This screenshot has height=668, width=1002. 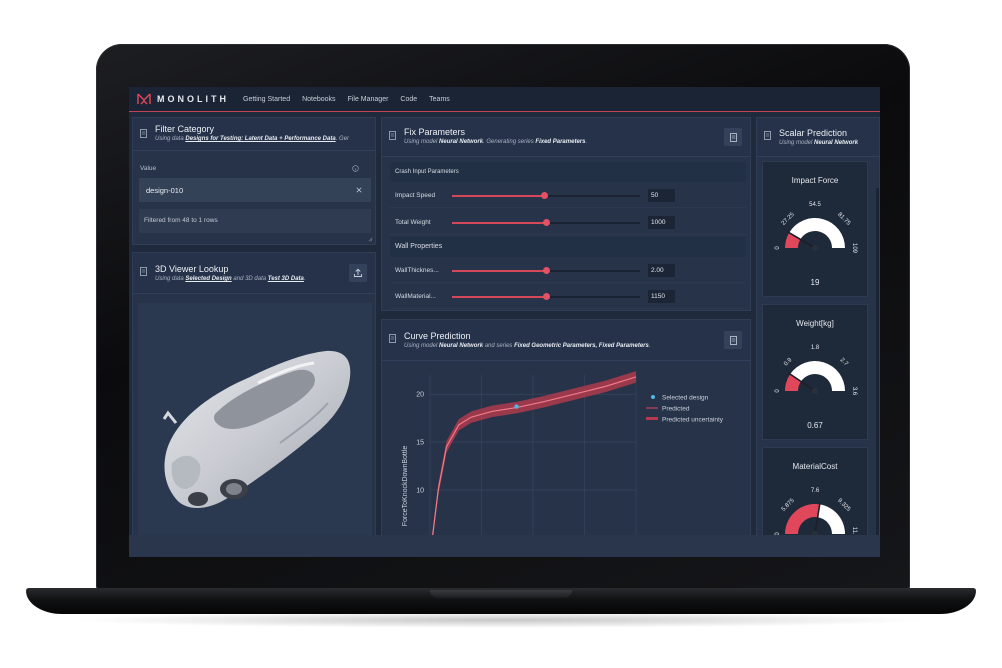 I want to click on gauge-title: Impact Force, so click(x=815, y=180).